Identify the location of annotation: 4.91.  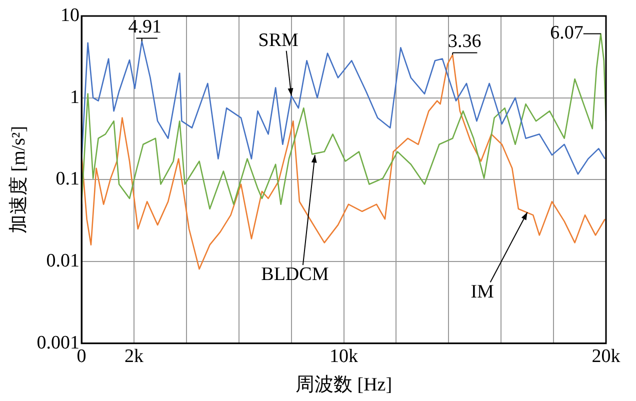
(145, 27).